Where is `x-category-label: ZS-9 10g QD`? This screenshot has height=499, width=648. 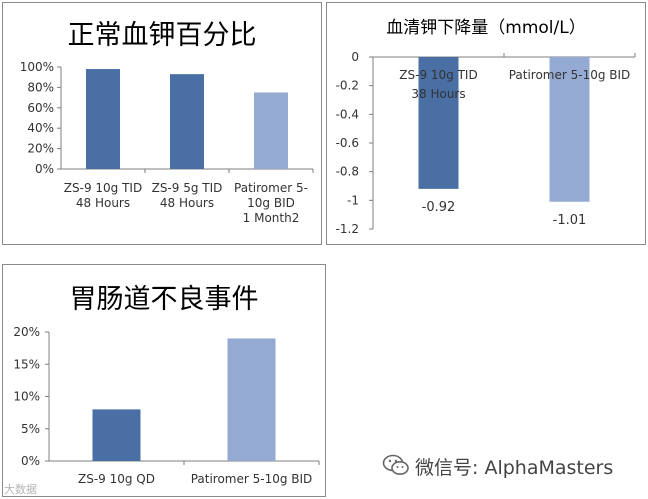 x-category-label: ZS-9 10g QD is located at coordinates (116, 479).